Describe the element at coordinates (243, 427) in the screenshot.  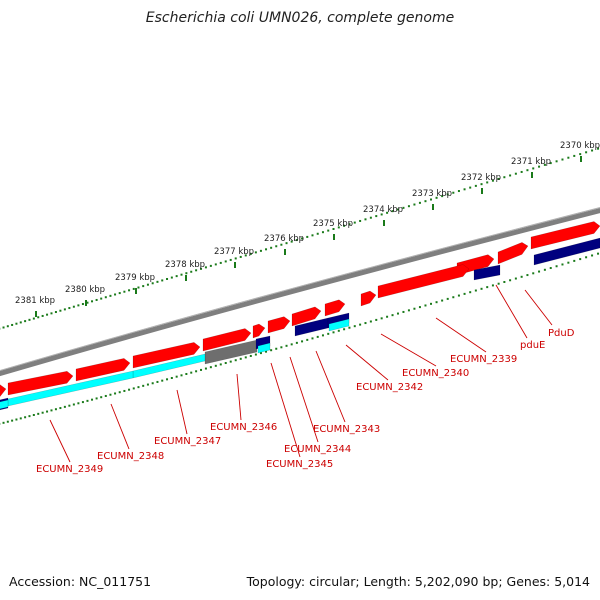
I see `gene-label: ECUMN_2346` at that location.